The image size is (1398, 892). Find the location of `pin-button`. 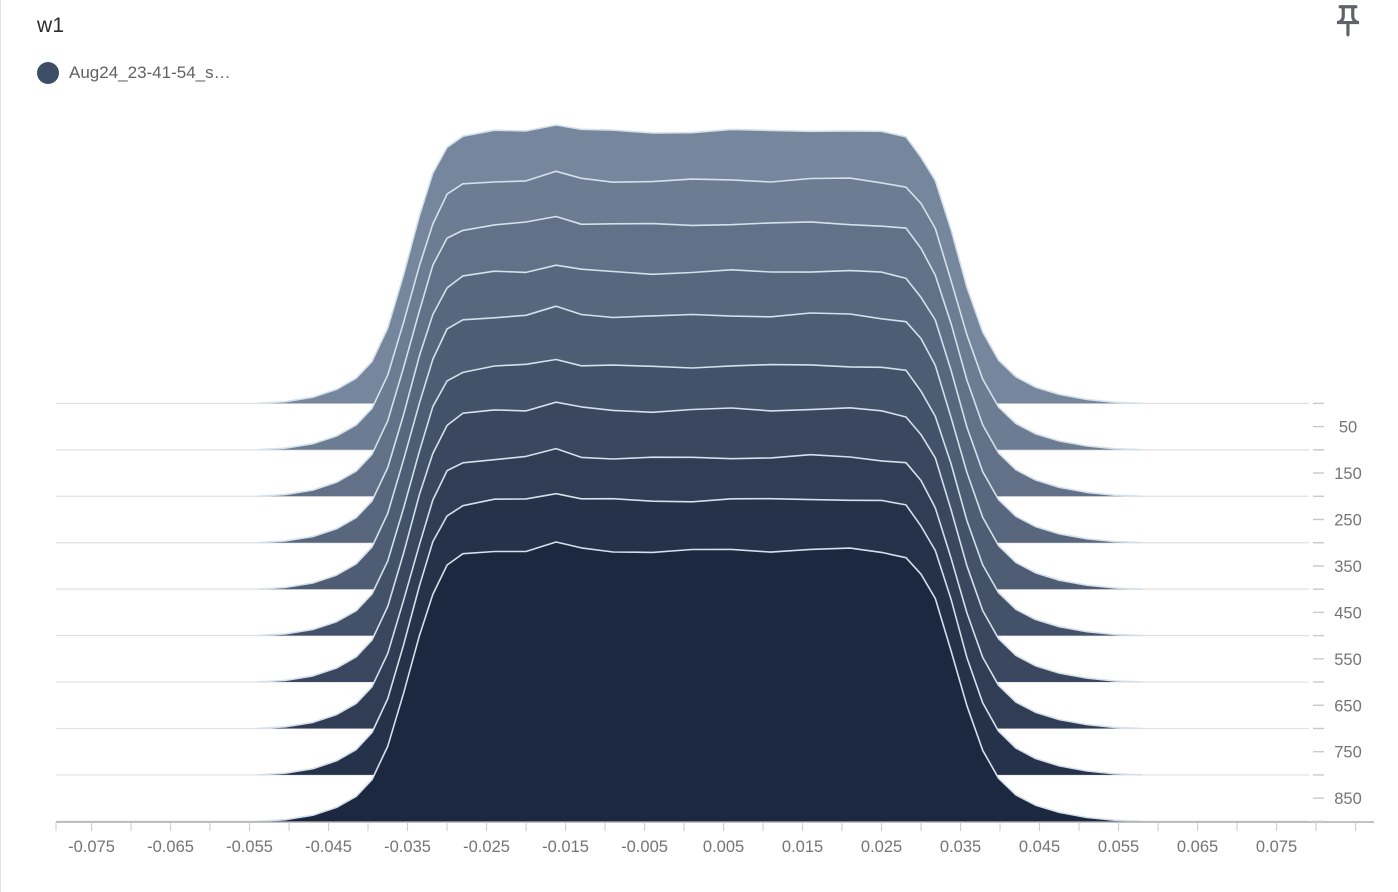

pin-button is located at coordinates (1348, 24).